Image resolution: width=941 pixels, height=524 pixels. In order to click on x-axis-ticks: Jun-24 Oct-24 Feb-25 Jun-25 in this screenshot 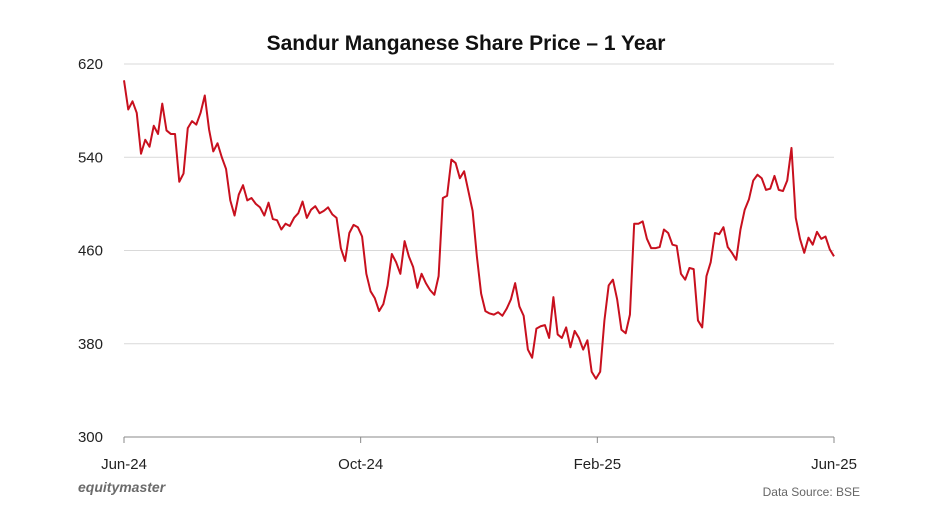, I will do `click(479, 455)`.